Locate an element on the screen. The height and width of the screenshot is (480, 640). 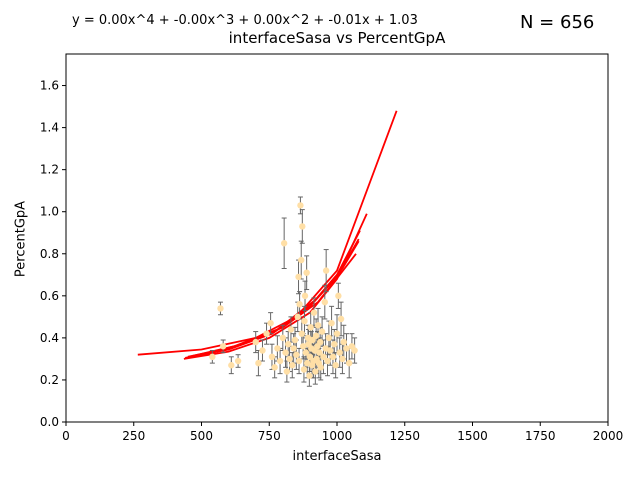
chart-title: interfaceSasa vs PercentGpA is located at coordinates (337, 38).